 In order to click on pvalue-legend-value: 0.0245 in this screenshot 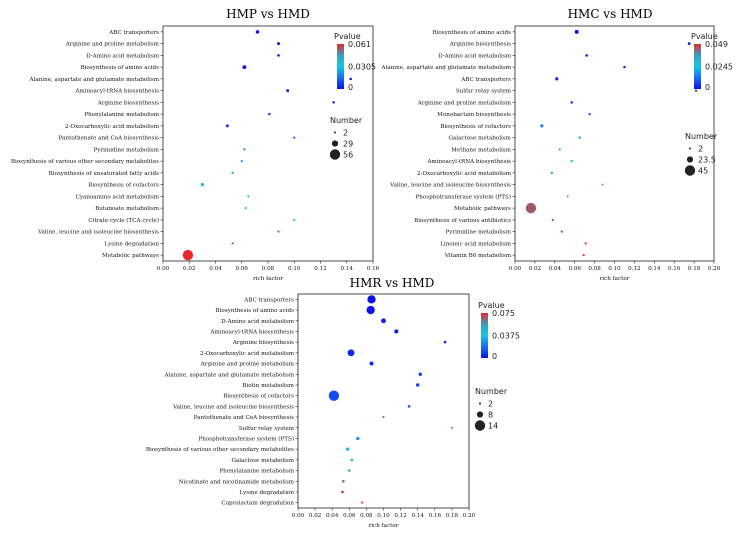, I will do `click(719, 67)`.